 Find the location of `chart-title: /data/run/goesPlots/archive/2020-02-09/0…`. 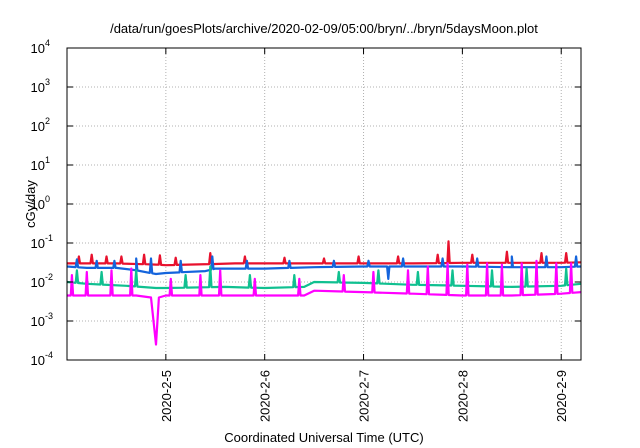

chart-title: /data/run/goesPlots/archive/2020-02-09/0… is located at coordinates (324, 28).